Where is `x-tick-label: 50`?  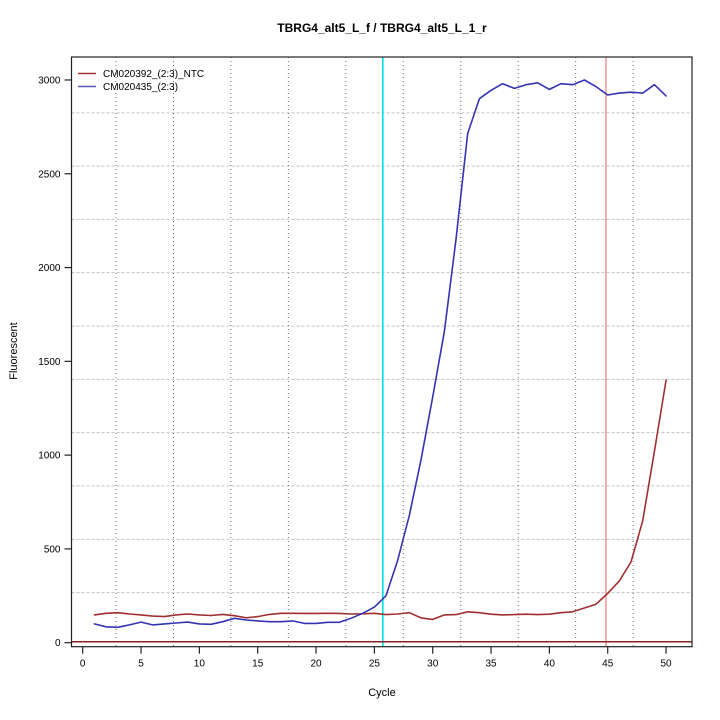 x-tick-label: 50 is located at coordinates (666, 664).